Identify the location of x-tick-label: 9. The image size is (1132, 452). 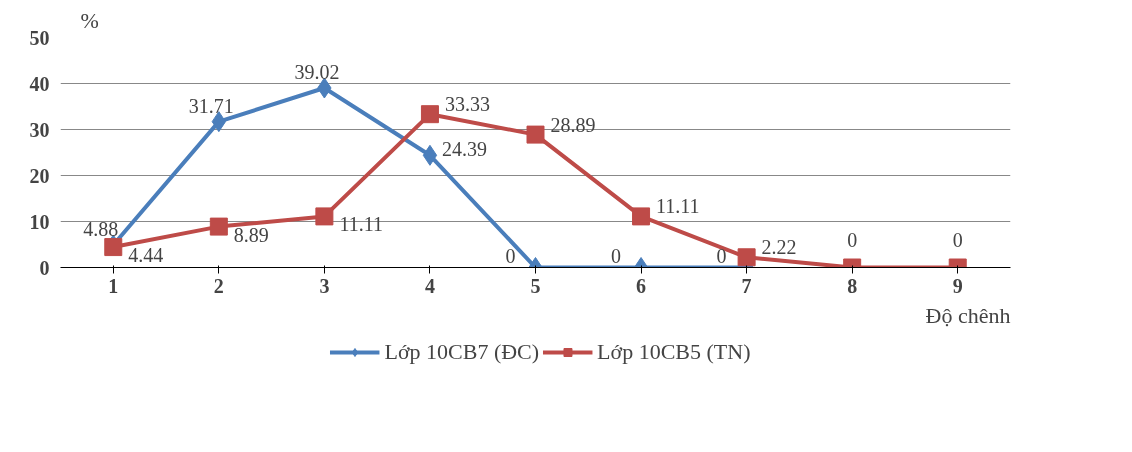
(957, 285).